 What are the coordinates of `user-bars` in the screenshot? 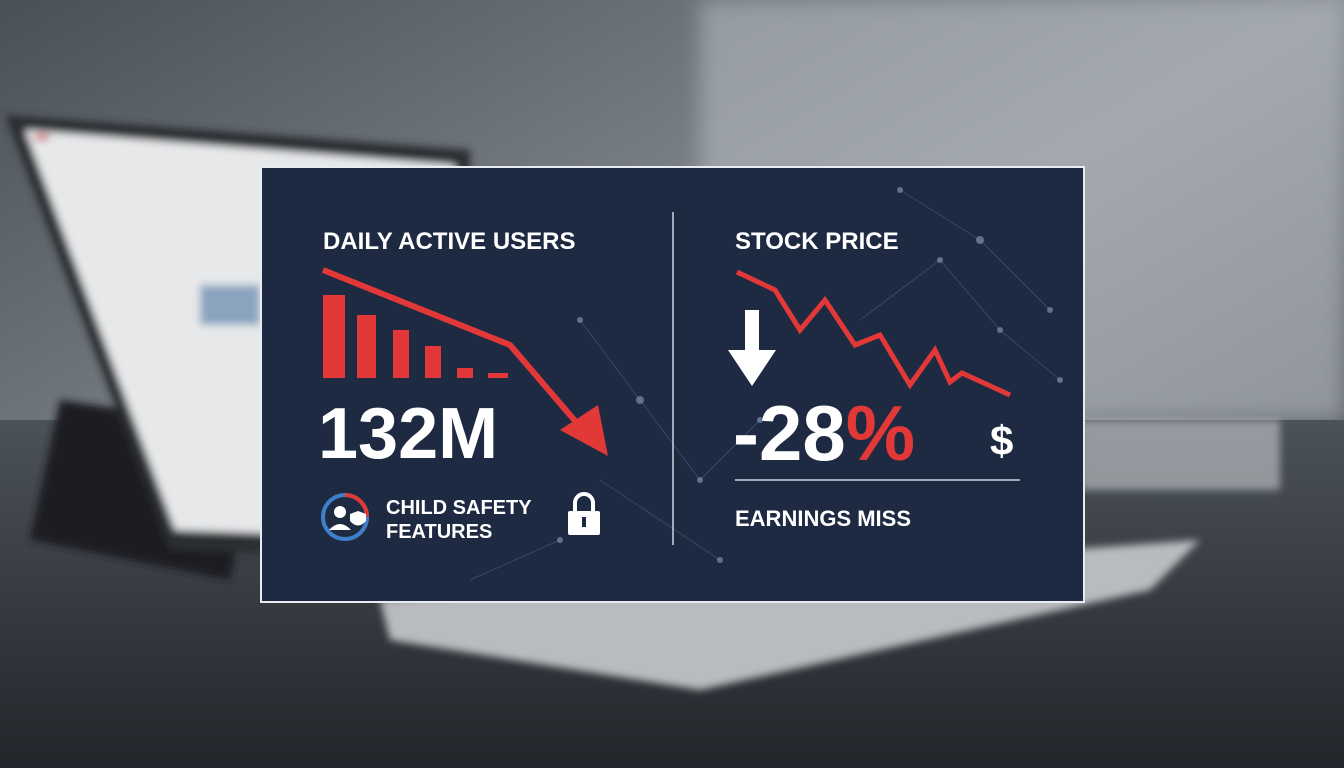 It's located at (415, 336).